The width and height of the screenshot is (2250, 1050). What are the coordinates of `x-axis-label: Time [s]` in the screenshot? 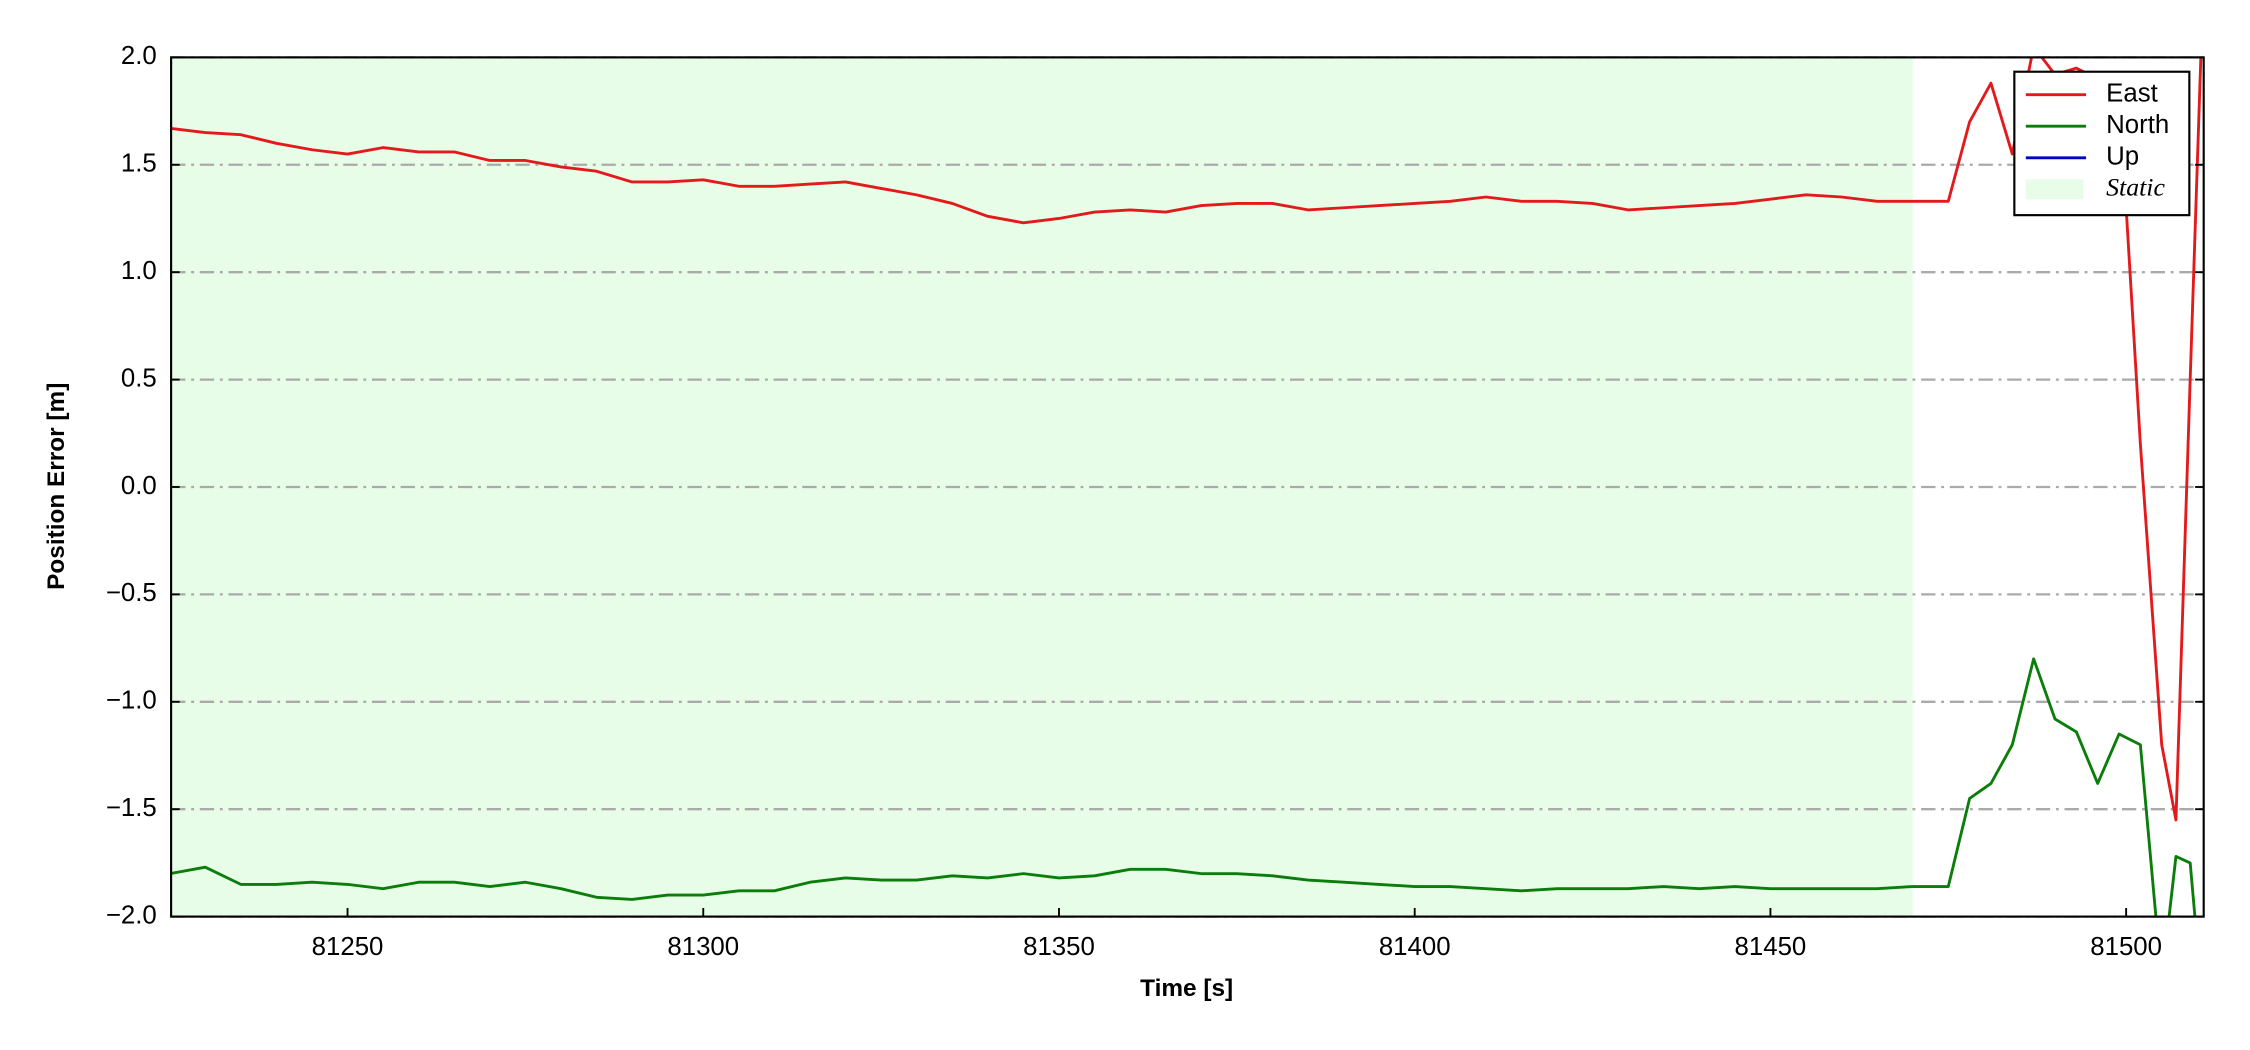 It's located at (1186, 988).